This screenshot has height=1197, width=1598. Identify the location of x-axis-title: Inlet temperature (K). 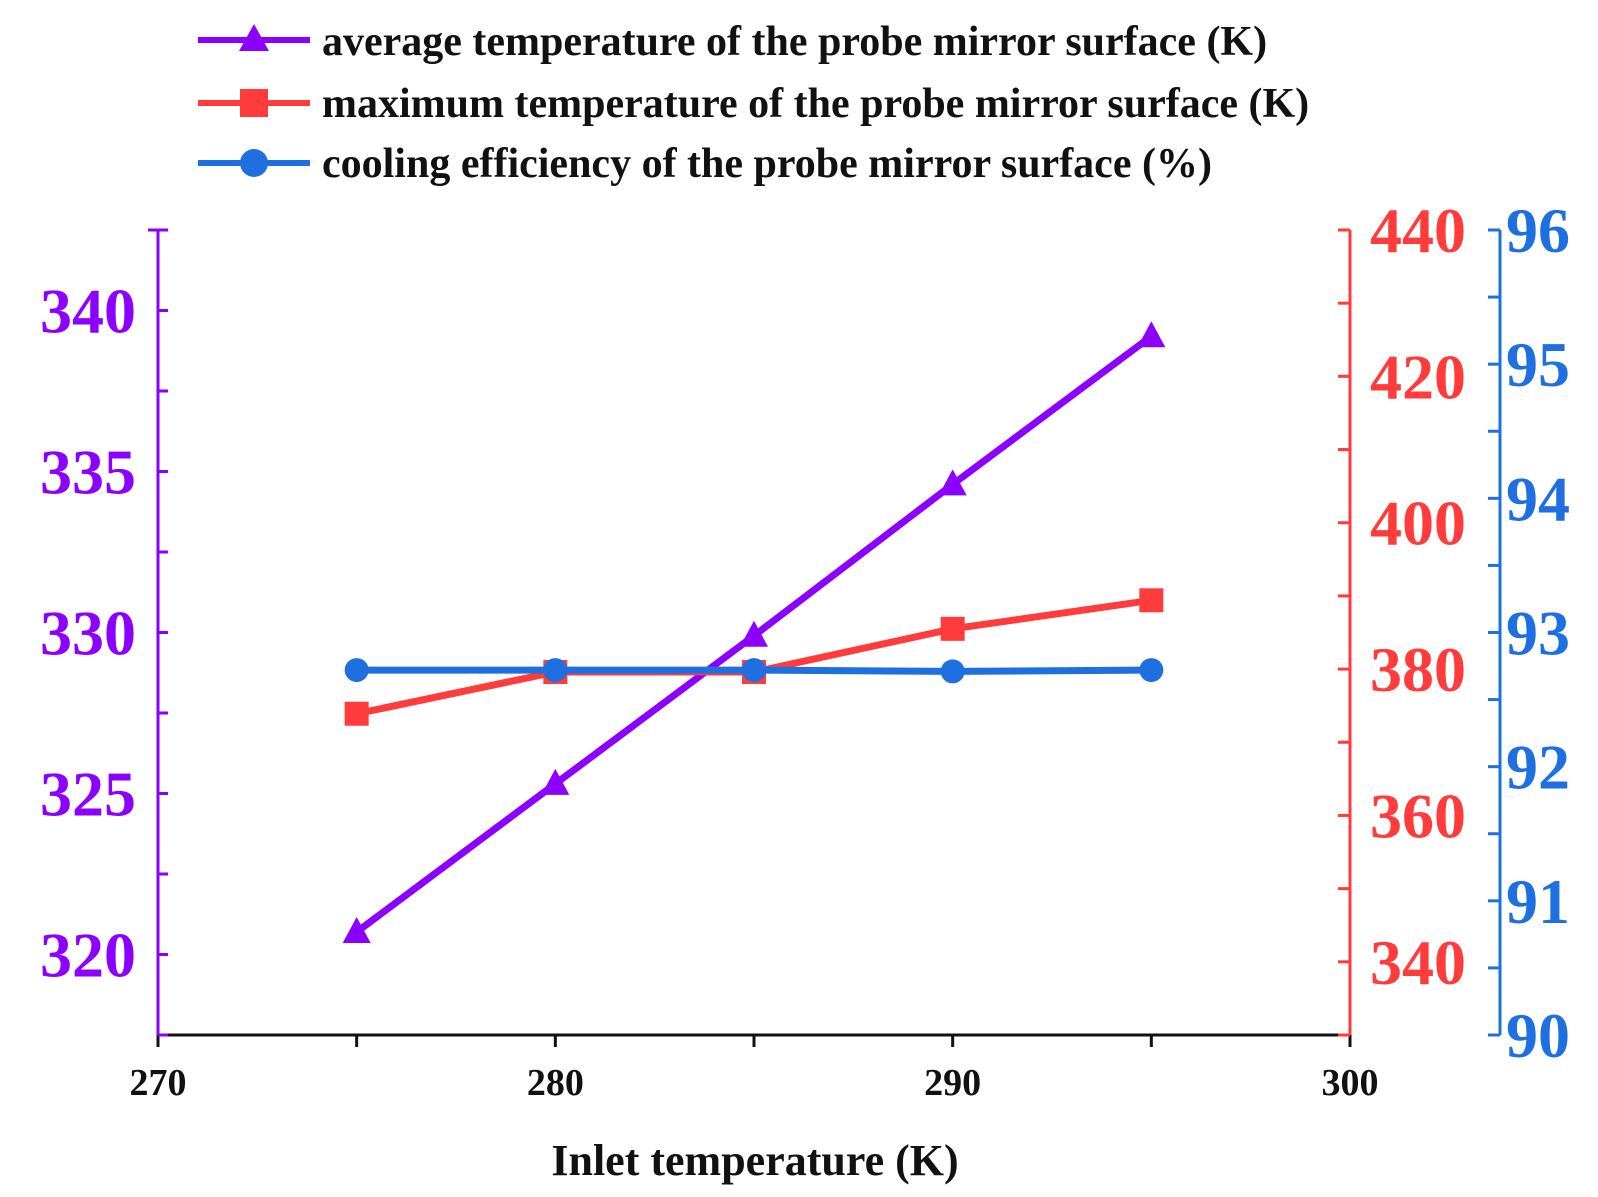
(754, 1160).